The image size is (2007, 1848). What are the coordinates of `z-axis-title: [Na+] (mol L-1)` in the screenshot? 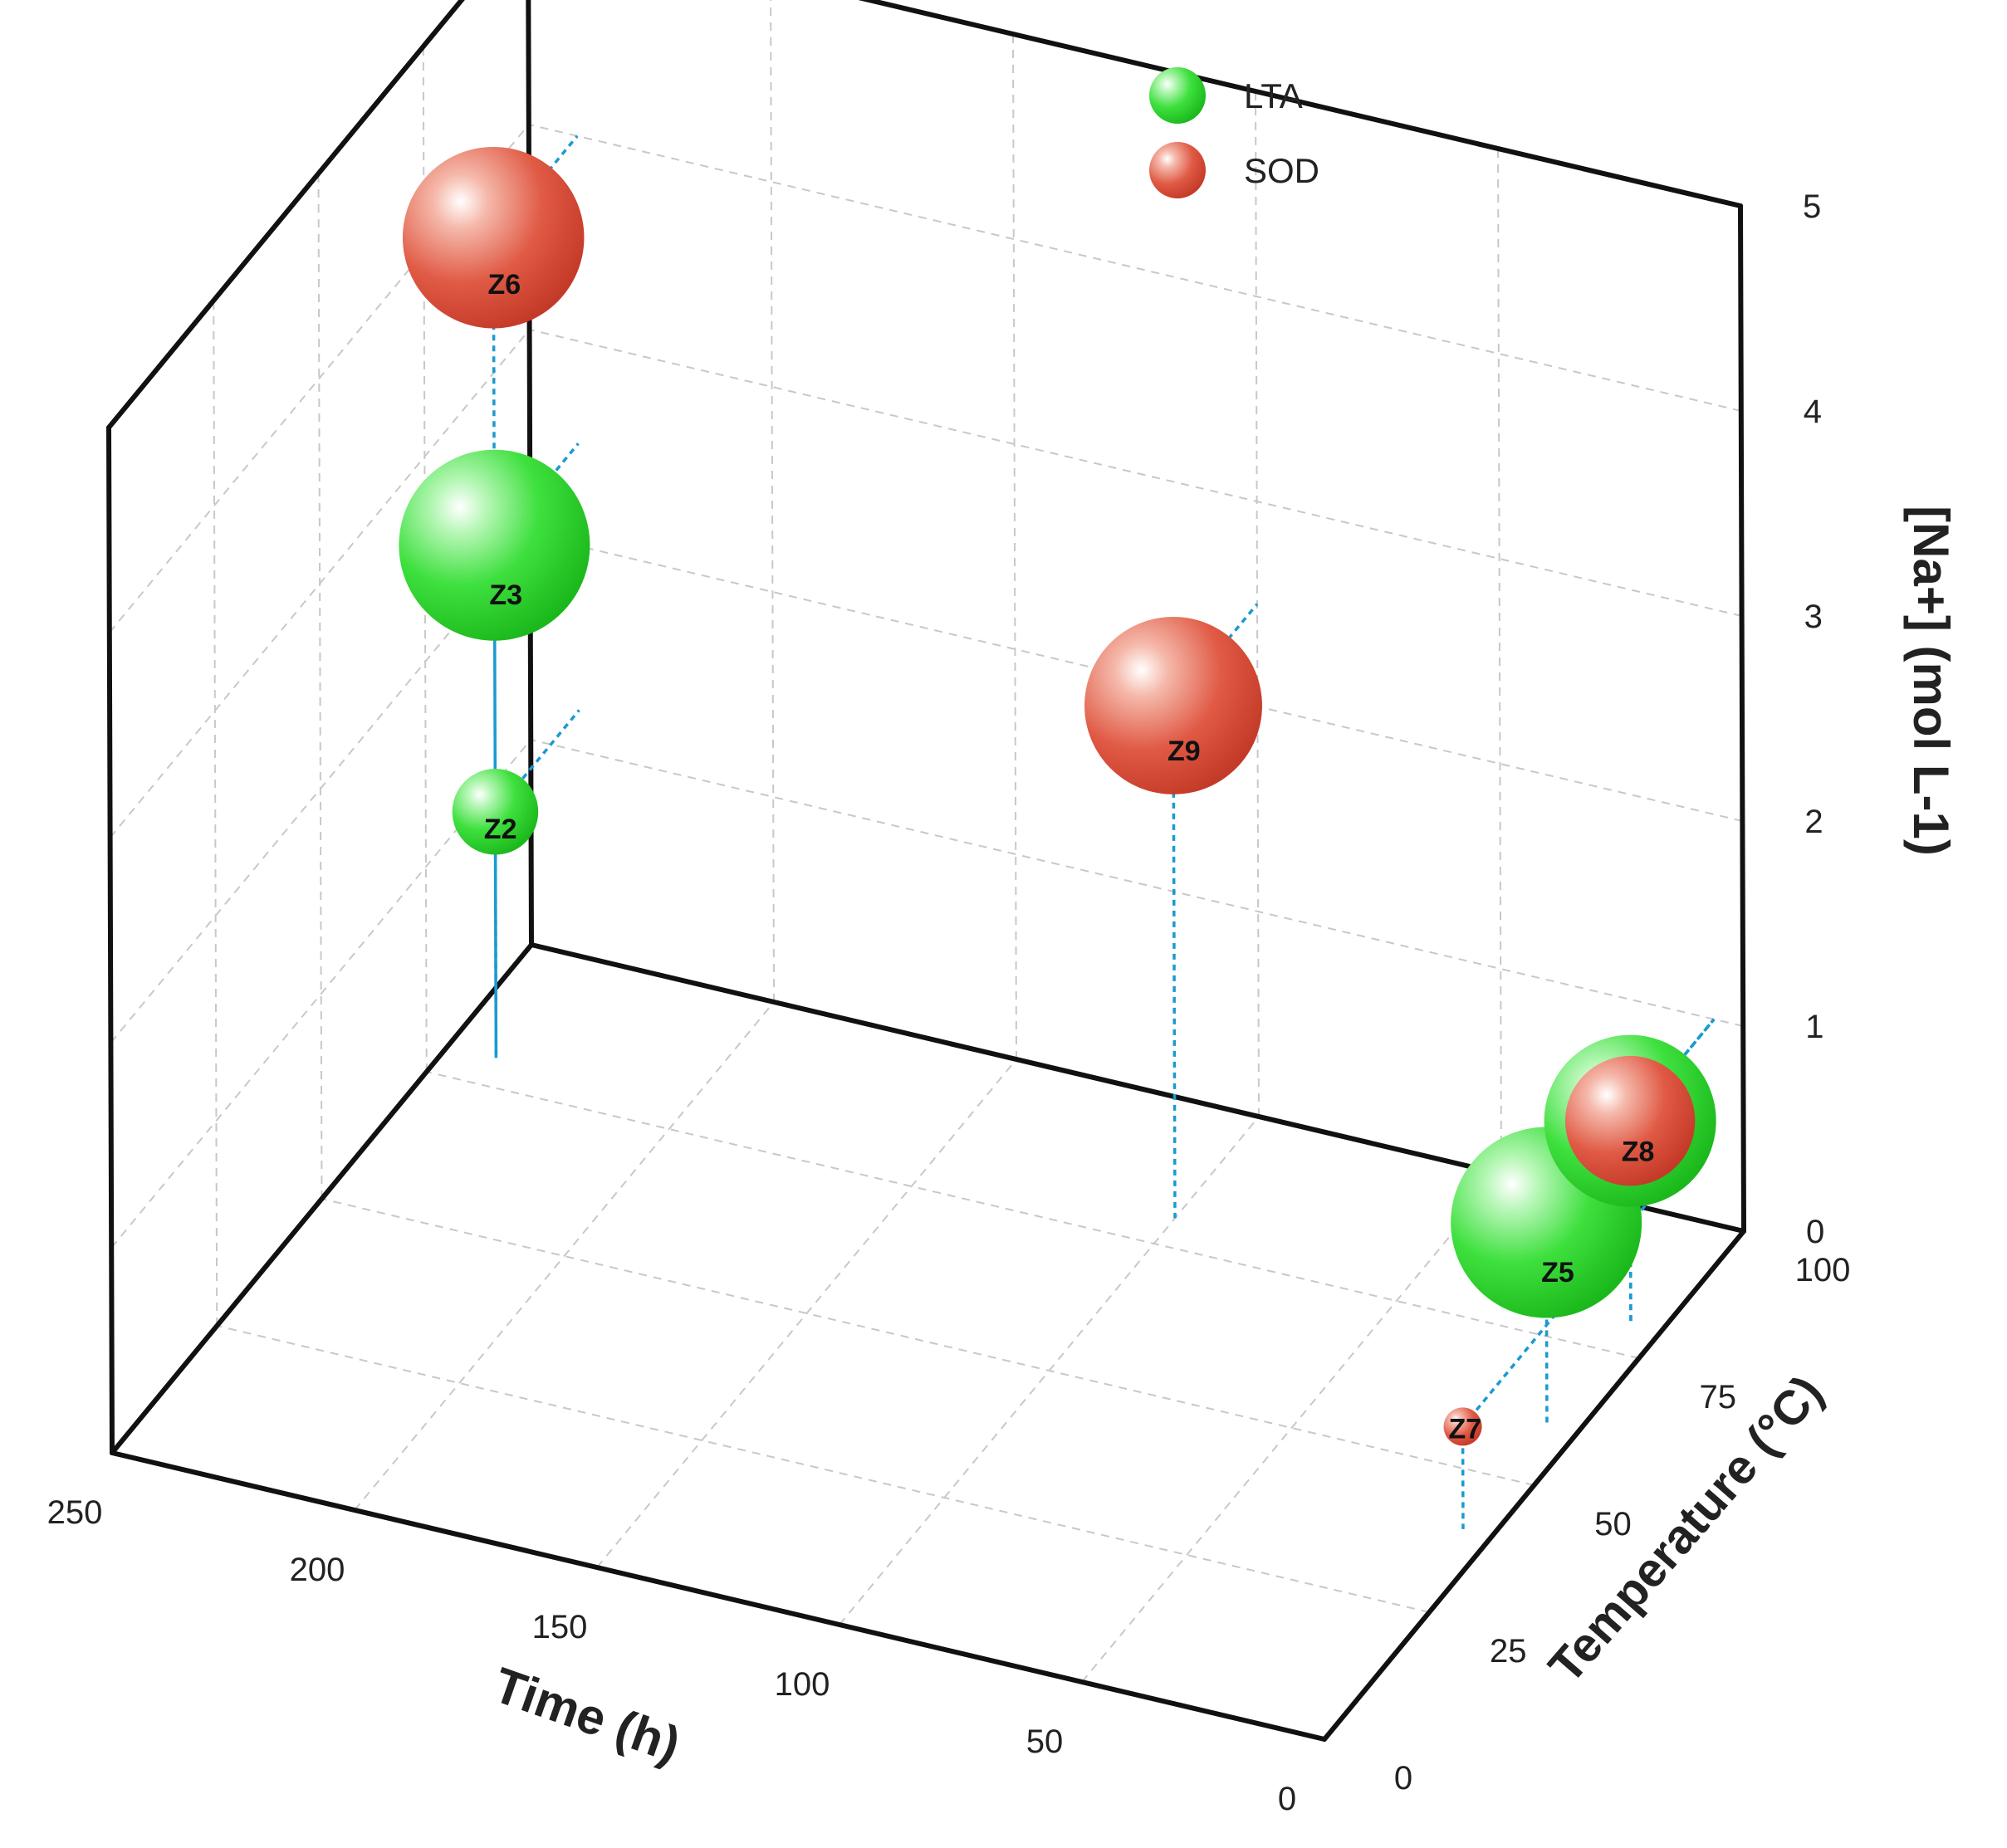 It's located at (1931, 681).